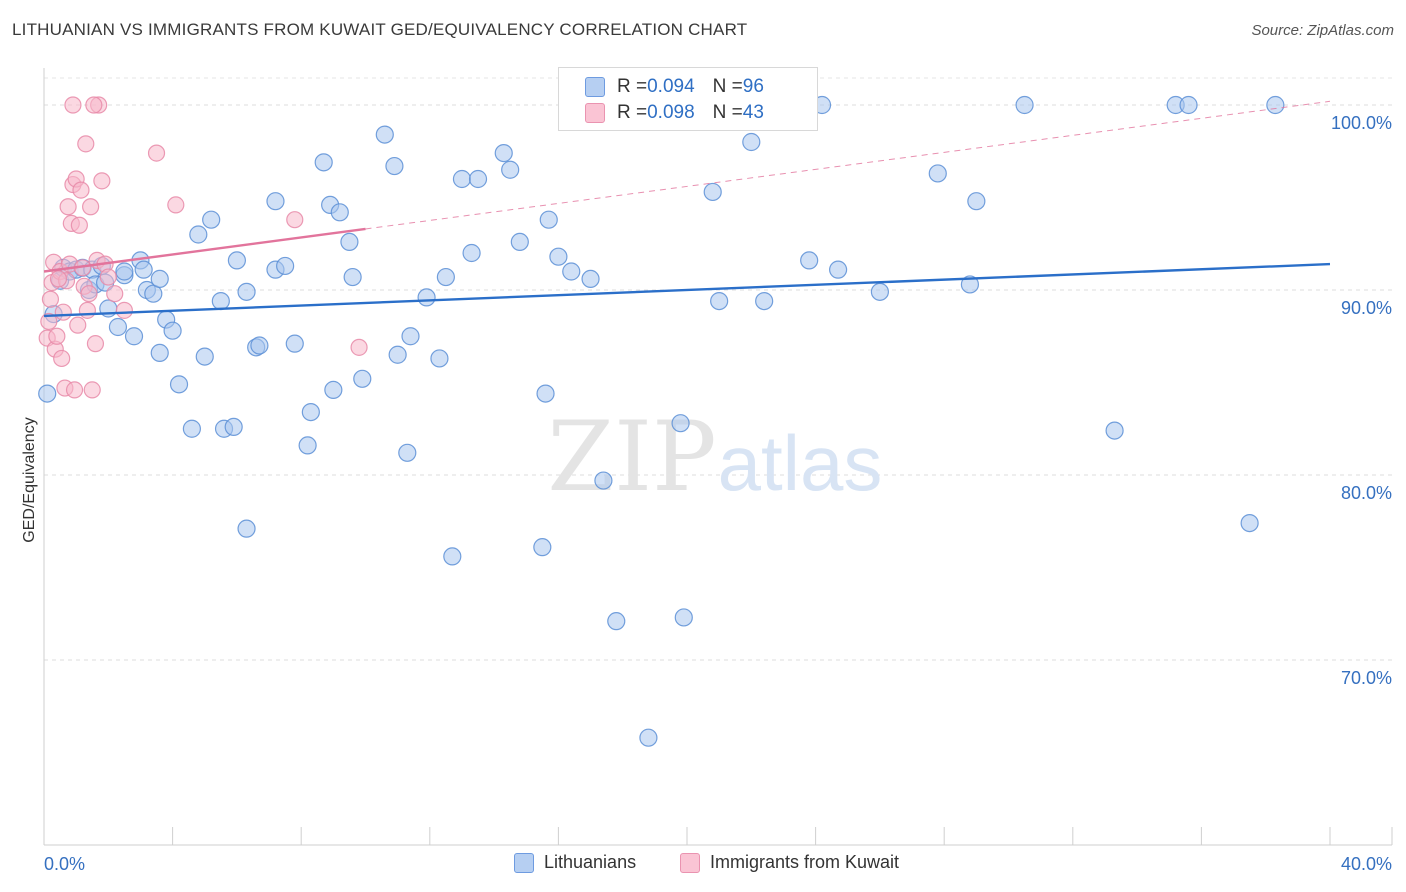 This screenshot has width=1406, height=892. What do you see at coordinates (524, 862) in the screenshot?
I see `legend-swatch-blue` at bounding box center [524, 862].